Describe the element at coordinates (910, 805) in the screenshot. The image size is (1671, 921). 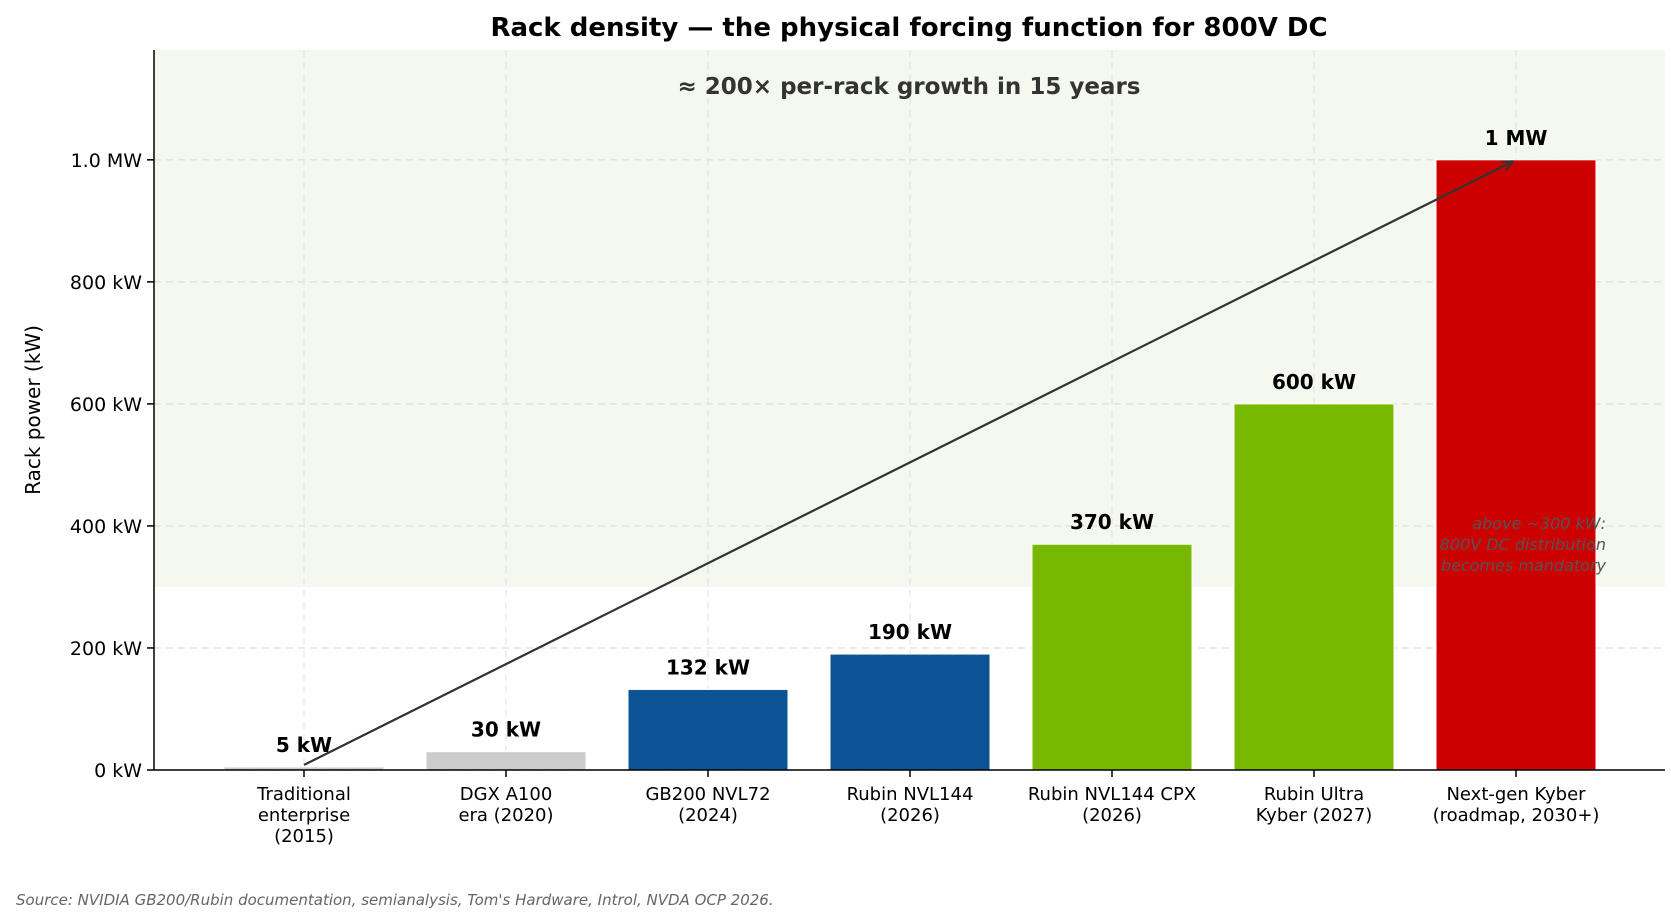
I see `x-tick-label: Rubin NVL144 (2026)` at that location.